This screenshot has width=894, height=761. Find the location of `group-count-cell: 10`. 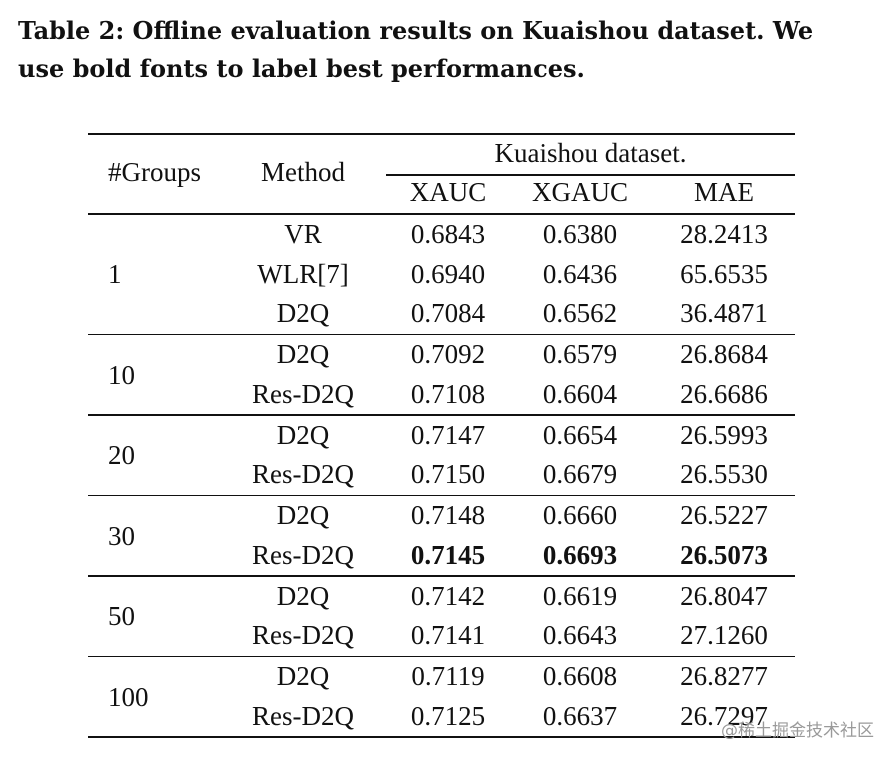

group-count-cell: 10 is located at coordinates (121, 374).